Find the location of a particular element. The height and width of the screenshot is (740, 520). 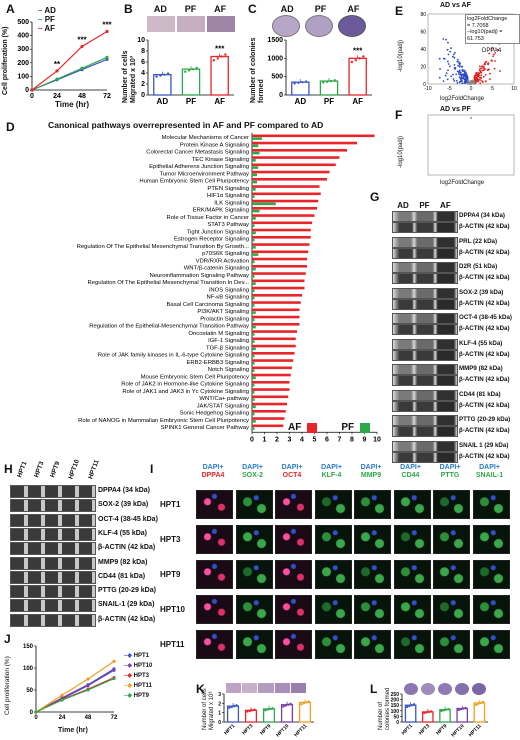

migration-image-ad is located at coordinates (161, 24).